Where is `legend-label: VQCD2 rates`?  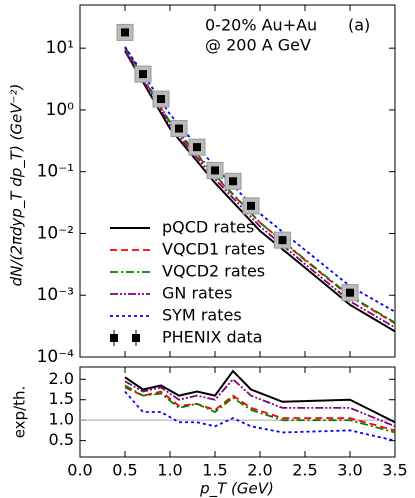
legend-label: VQCD2 rates is located at coordinates (213, 271).